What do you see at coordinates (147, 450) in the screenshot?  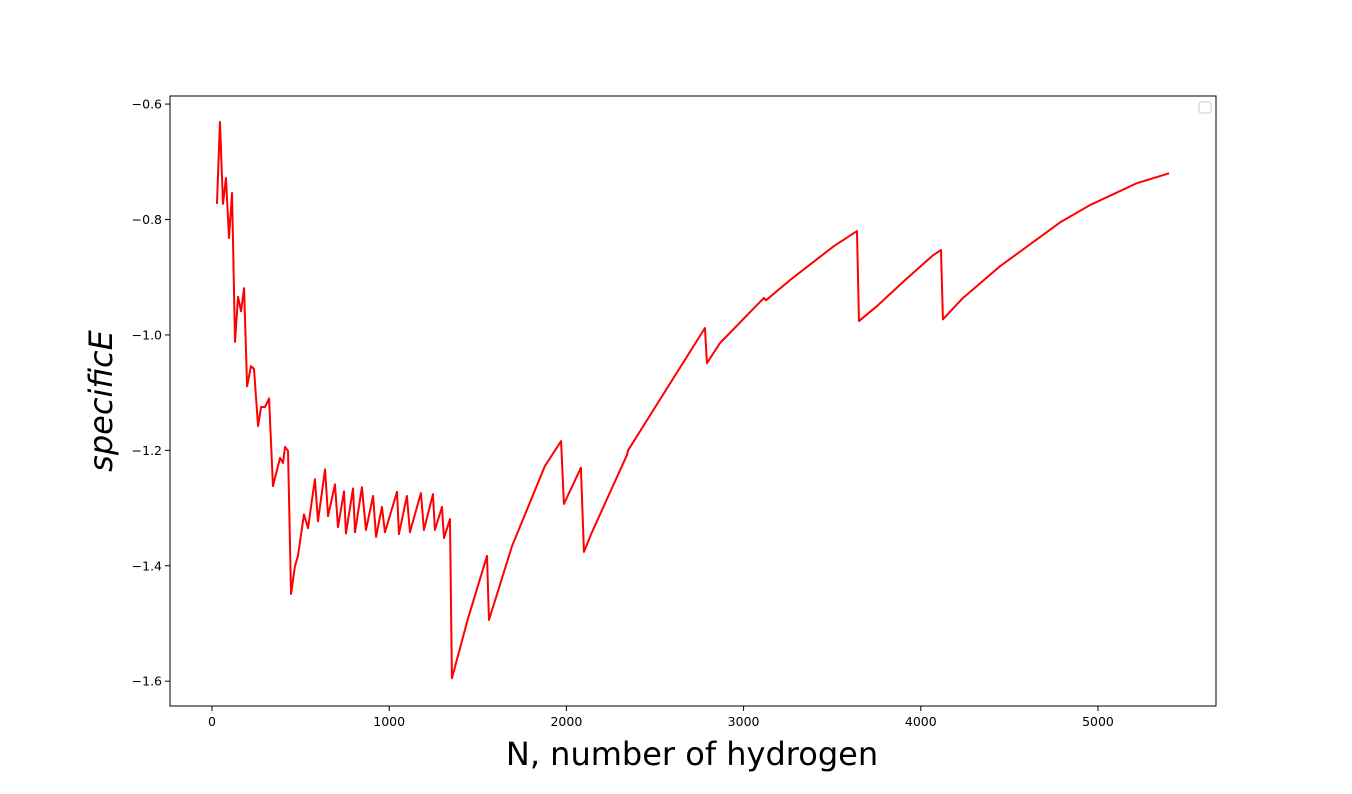 I see `y-tick-label: −1.2` at bounding box center [147, 450].